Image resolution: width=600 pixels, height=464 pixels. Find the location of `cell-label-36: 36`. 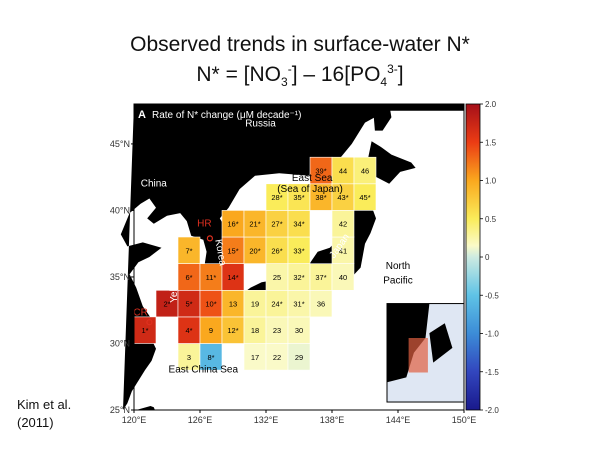

cell-label-36: 36 is located at coordinates (321, 304).